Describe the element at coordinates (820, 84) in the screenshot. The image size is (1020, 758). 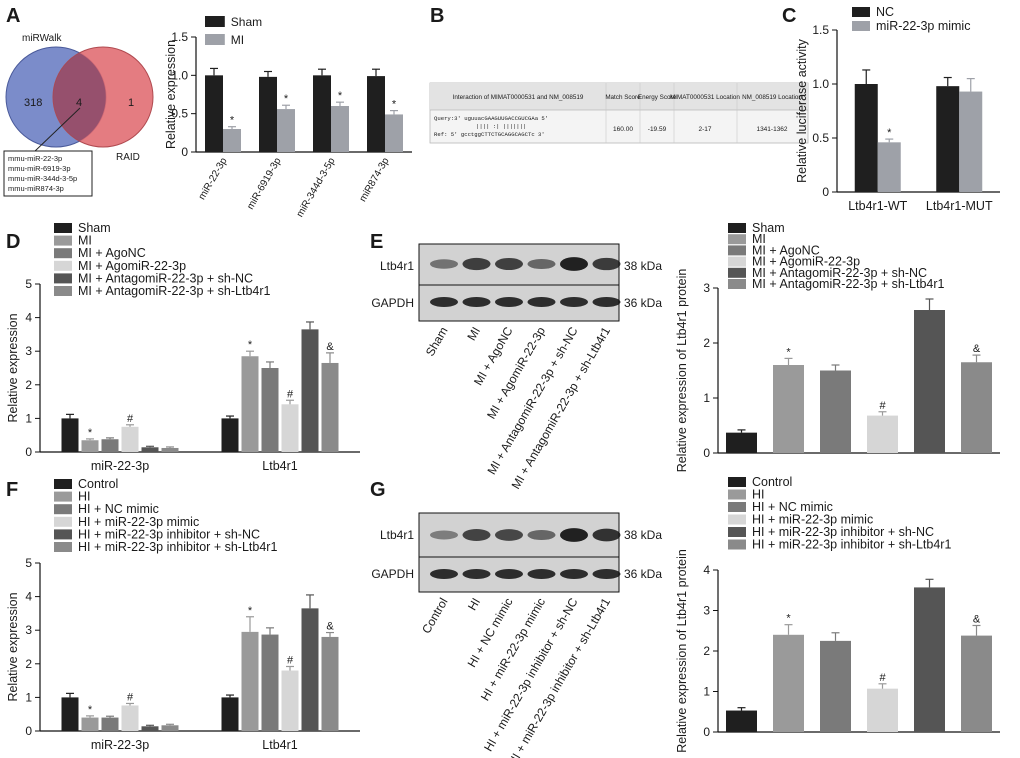
I see `chart-c-y-tick-label: 1.0` at that location.